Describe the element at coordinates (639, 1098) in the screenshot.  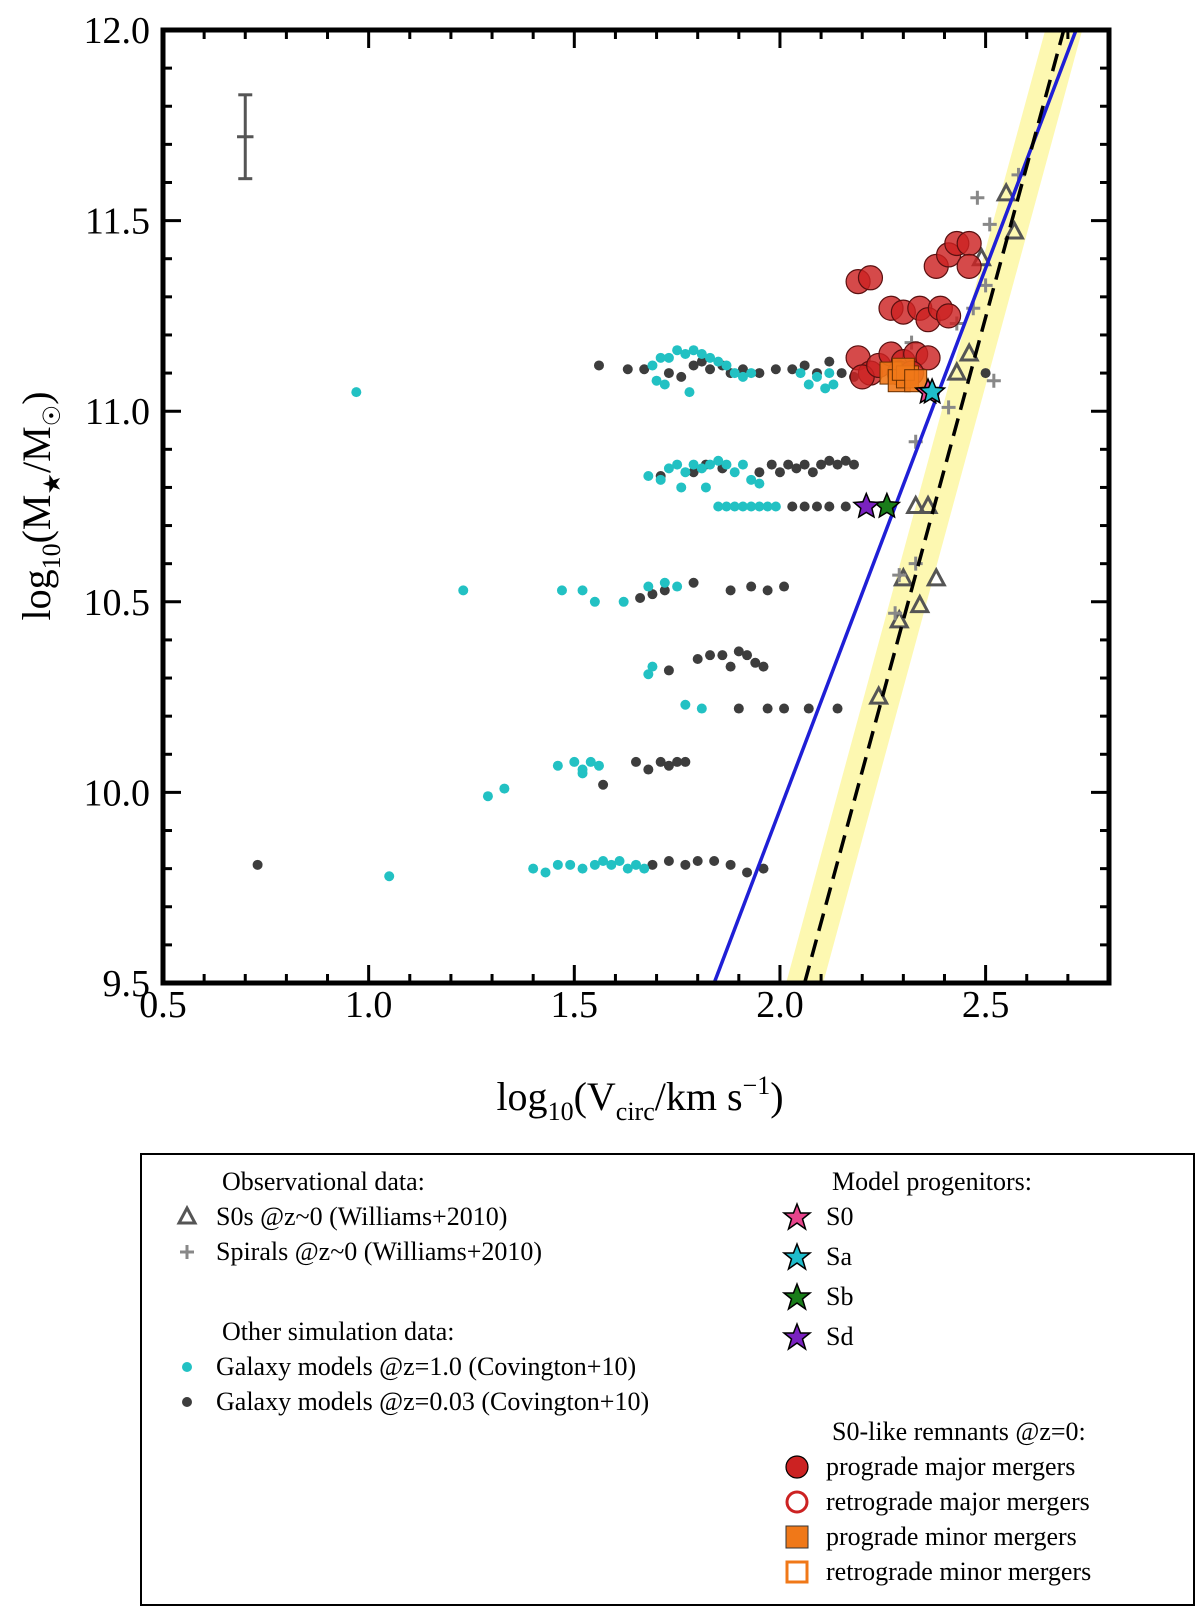
I see `x-axis-label: log10(Vcirc/km s−1)` at that location.